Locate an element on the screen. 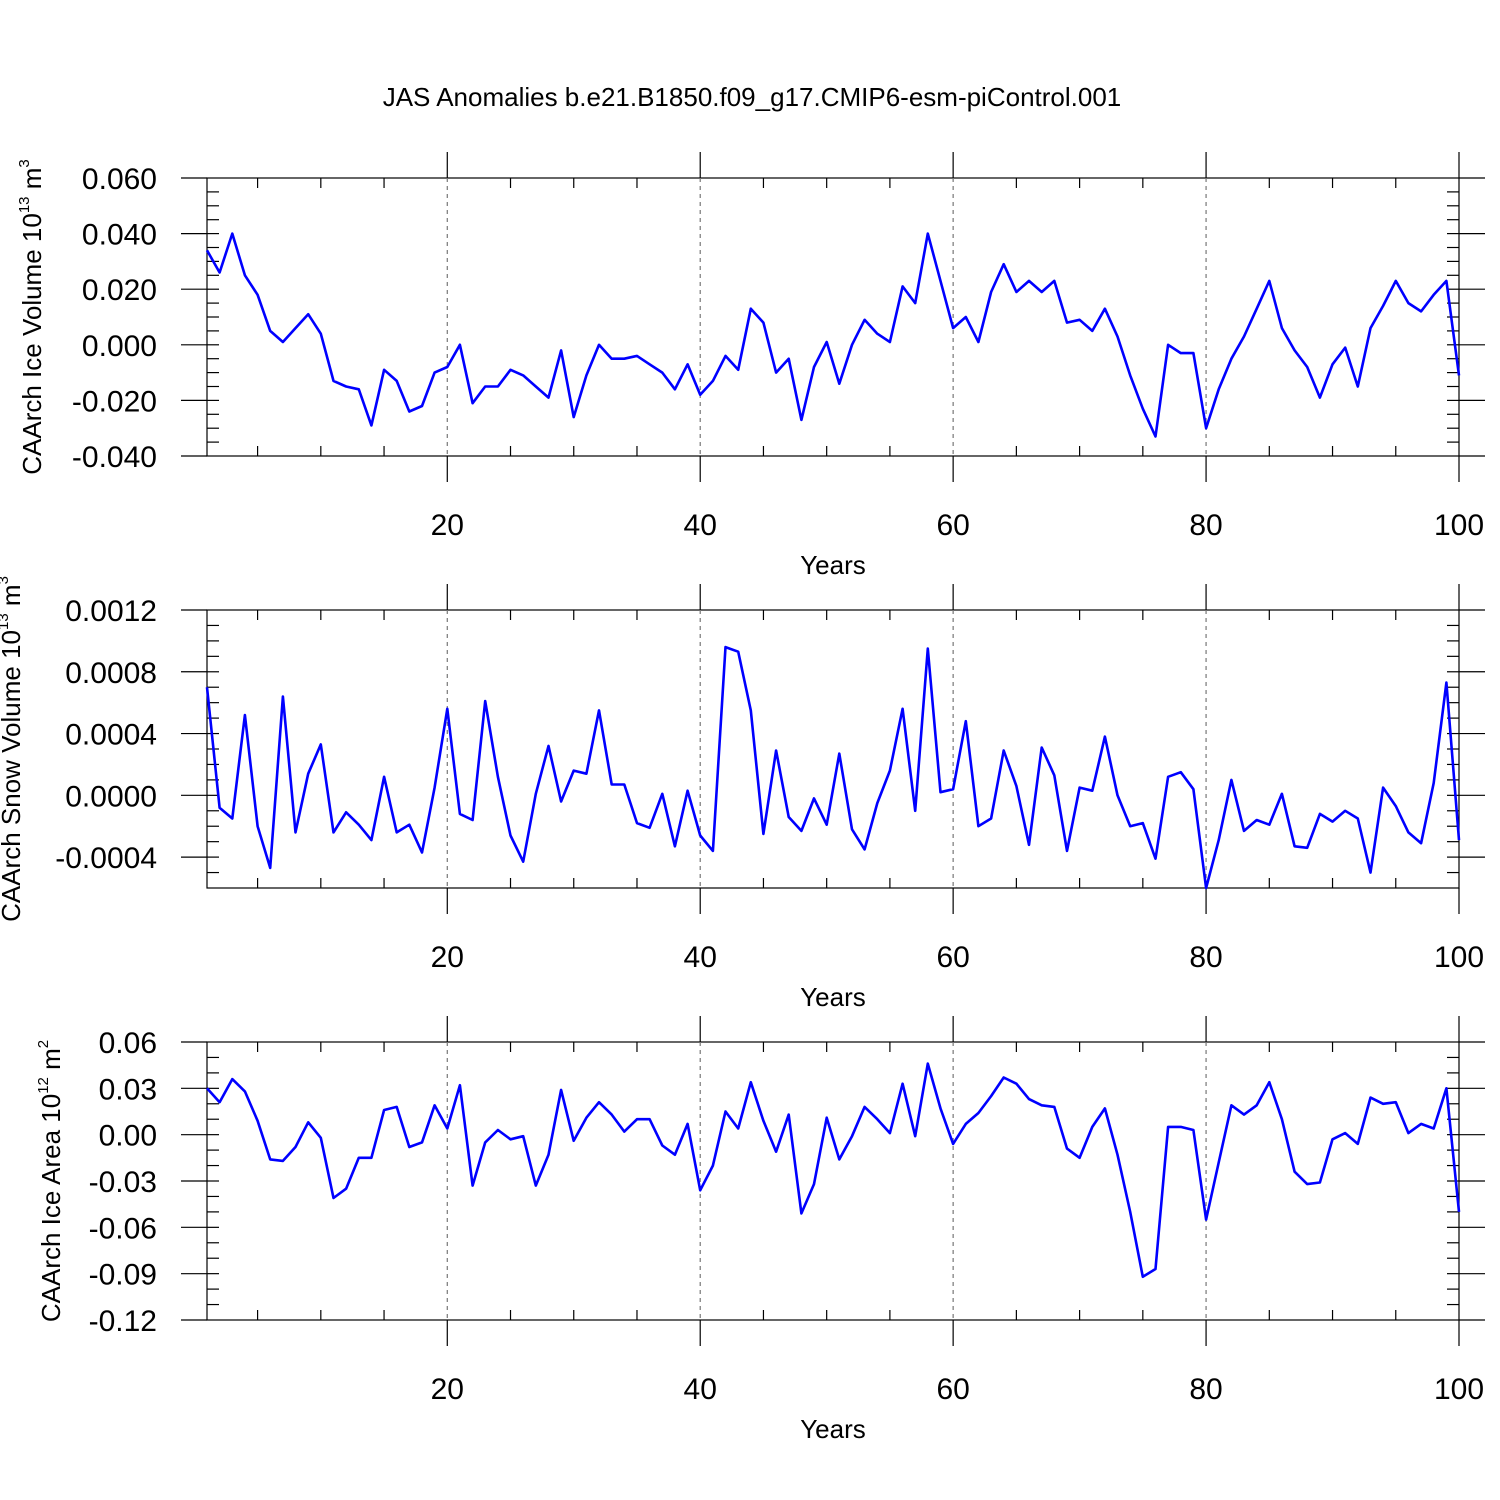  y-tick-label: 0.0000 is located at coordinates (111, 796).